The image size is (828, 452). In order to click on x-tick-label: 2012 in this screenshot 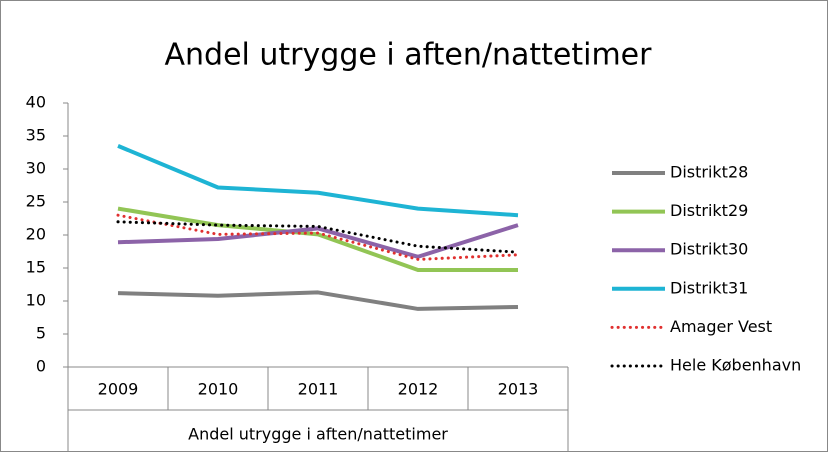, I will do `click(418, 389)`.